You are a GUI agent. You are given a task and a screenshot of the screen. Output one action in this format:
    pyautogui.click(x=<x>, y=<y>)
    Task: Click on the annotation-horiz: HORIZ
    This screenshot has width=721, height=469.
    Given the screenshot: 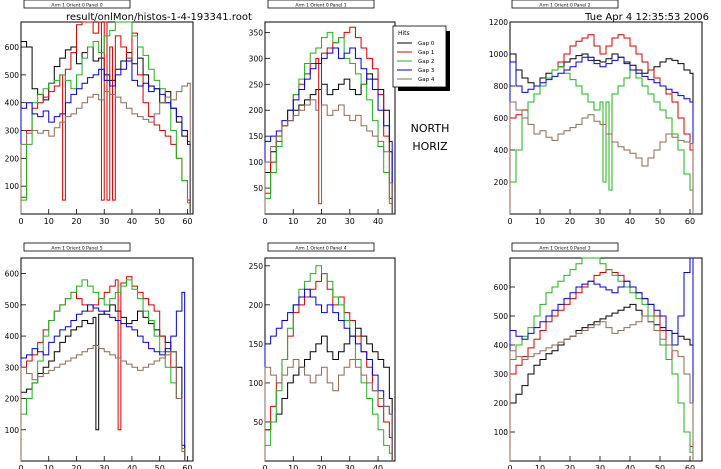 What is the action you would take?
    pyautogui.click(x=430, y=146)
    